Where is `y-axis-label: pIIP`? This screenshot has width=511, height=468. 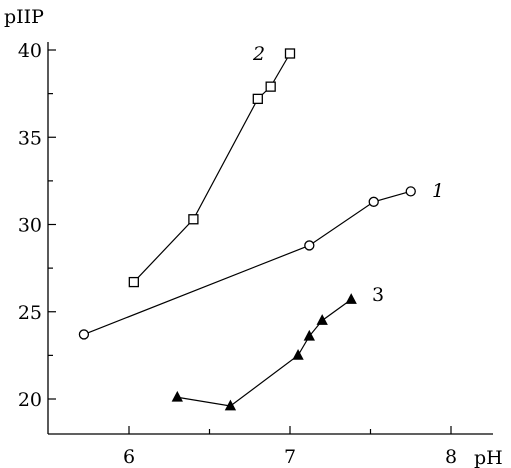
y-axis-label: pIIP is located at coordinates (24, 17).